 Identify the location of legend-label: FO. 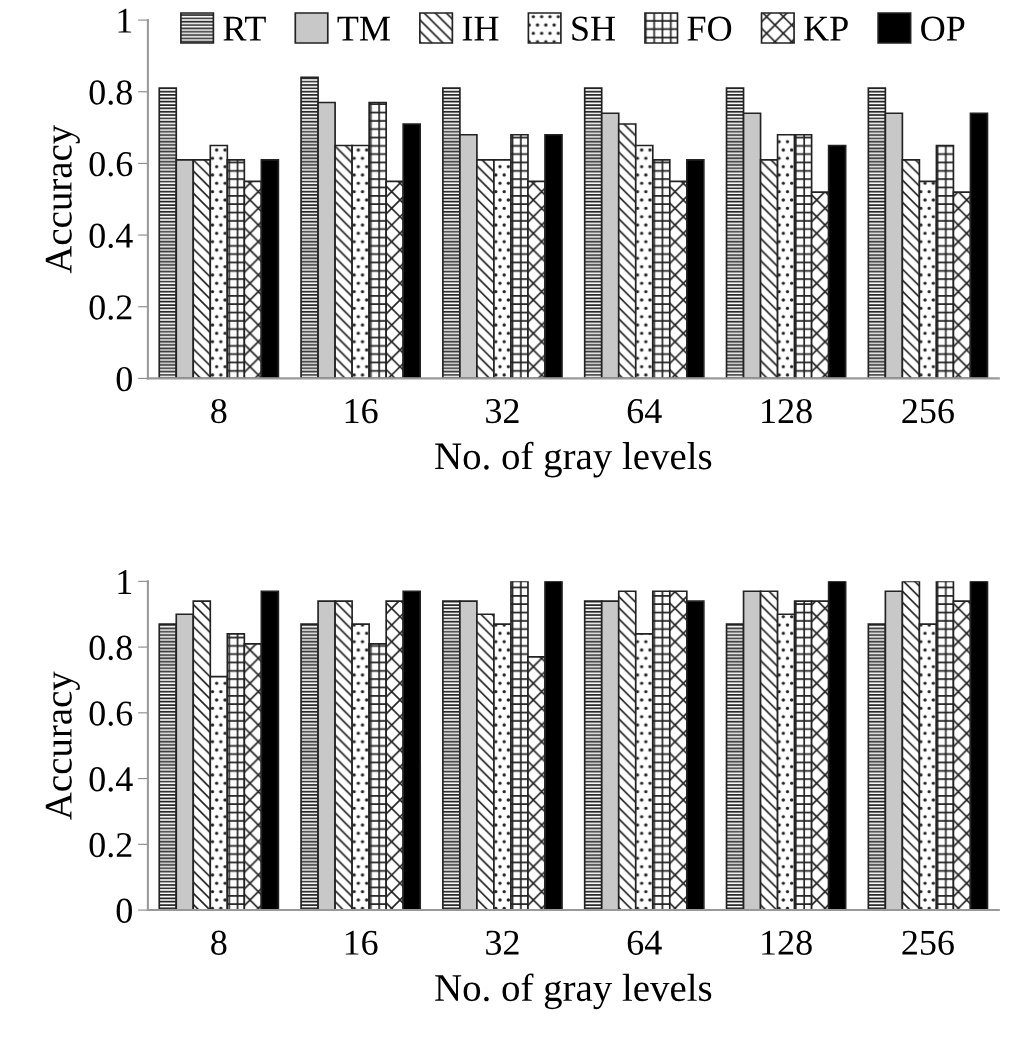
(709, 28).